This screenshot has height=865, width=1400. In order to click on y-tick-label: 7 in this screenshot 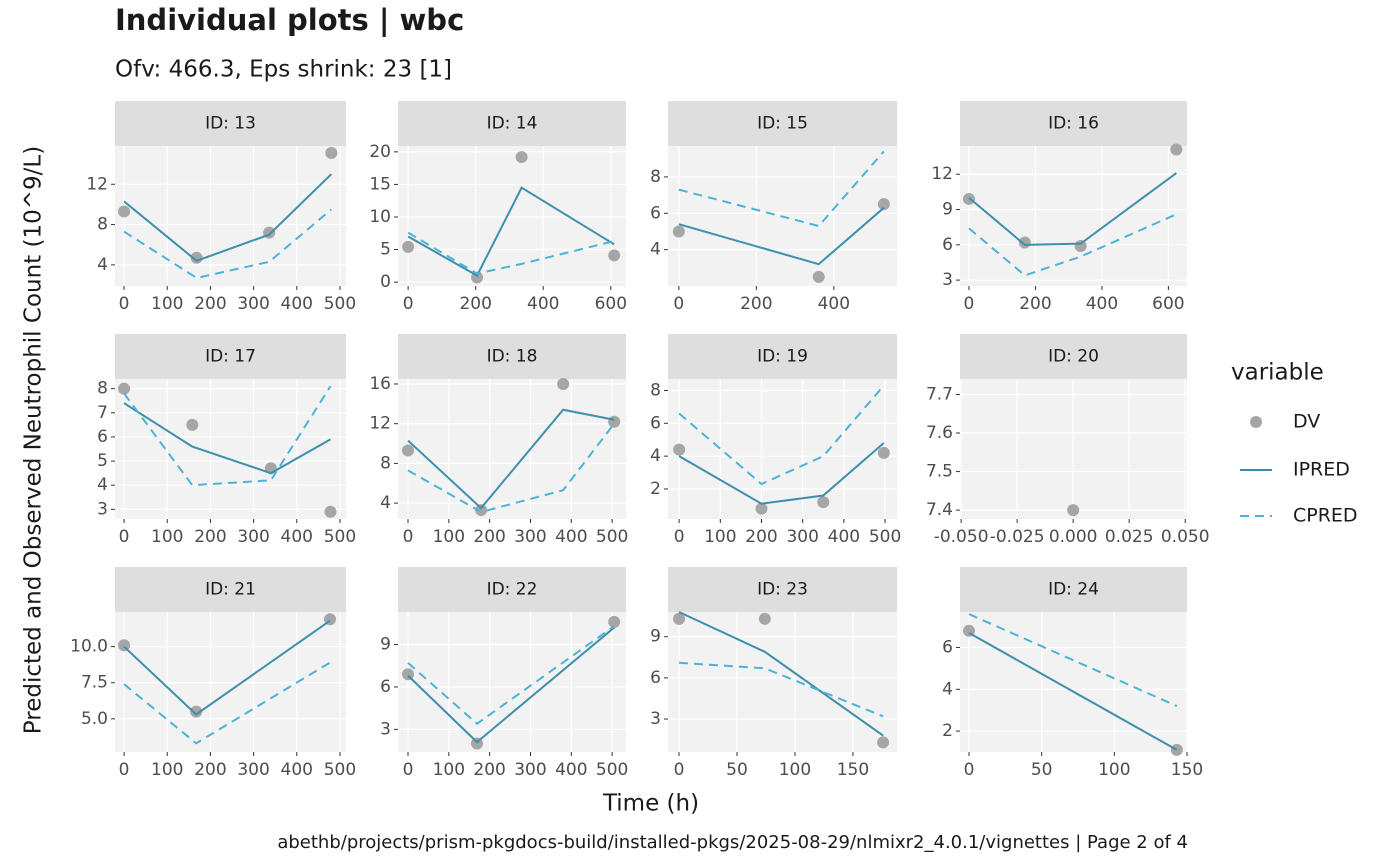, I will do `click(102, 413)`.